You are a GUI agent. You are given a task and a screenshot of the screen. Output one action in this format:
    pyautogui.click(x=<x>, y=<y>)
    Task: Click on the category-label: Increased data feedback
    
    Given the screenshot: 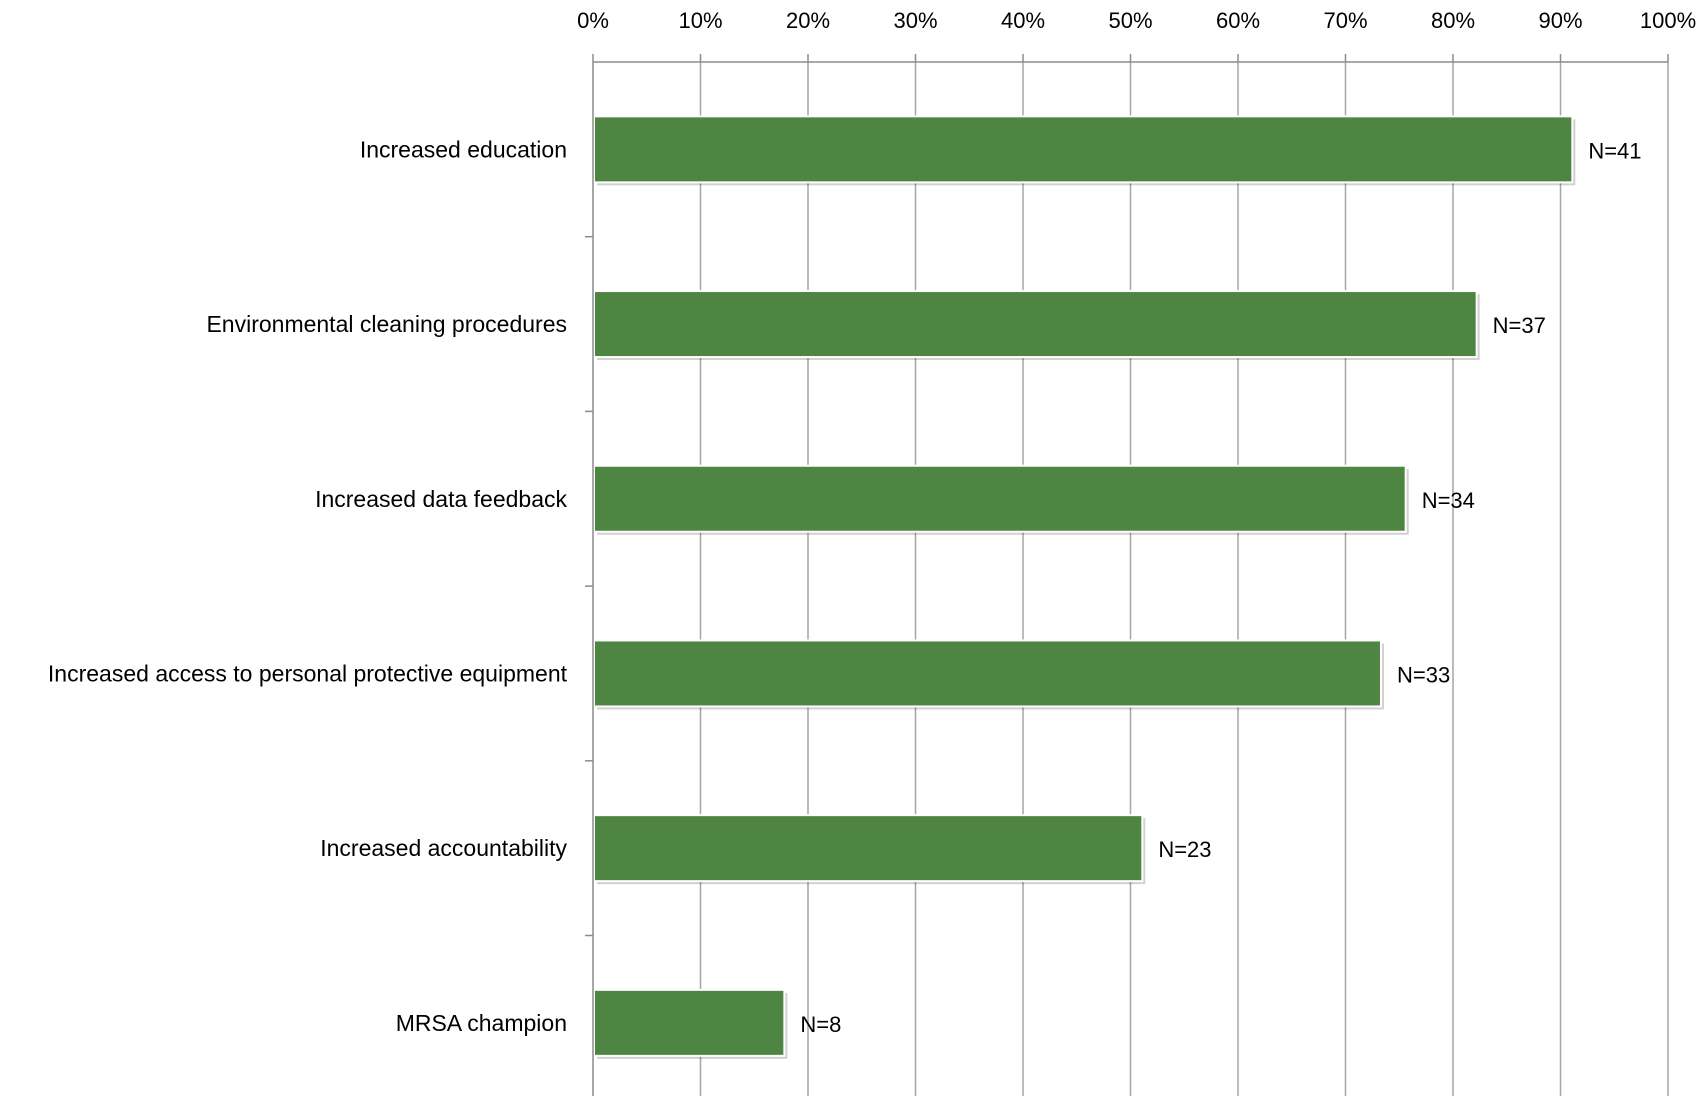 What is the action you would take?
    pyautogui.click(x=441, y=499)
    